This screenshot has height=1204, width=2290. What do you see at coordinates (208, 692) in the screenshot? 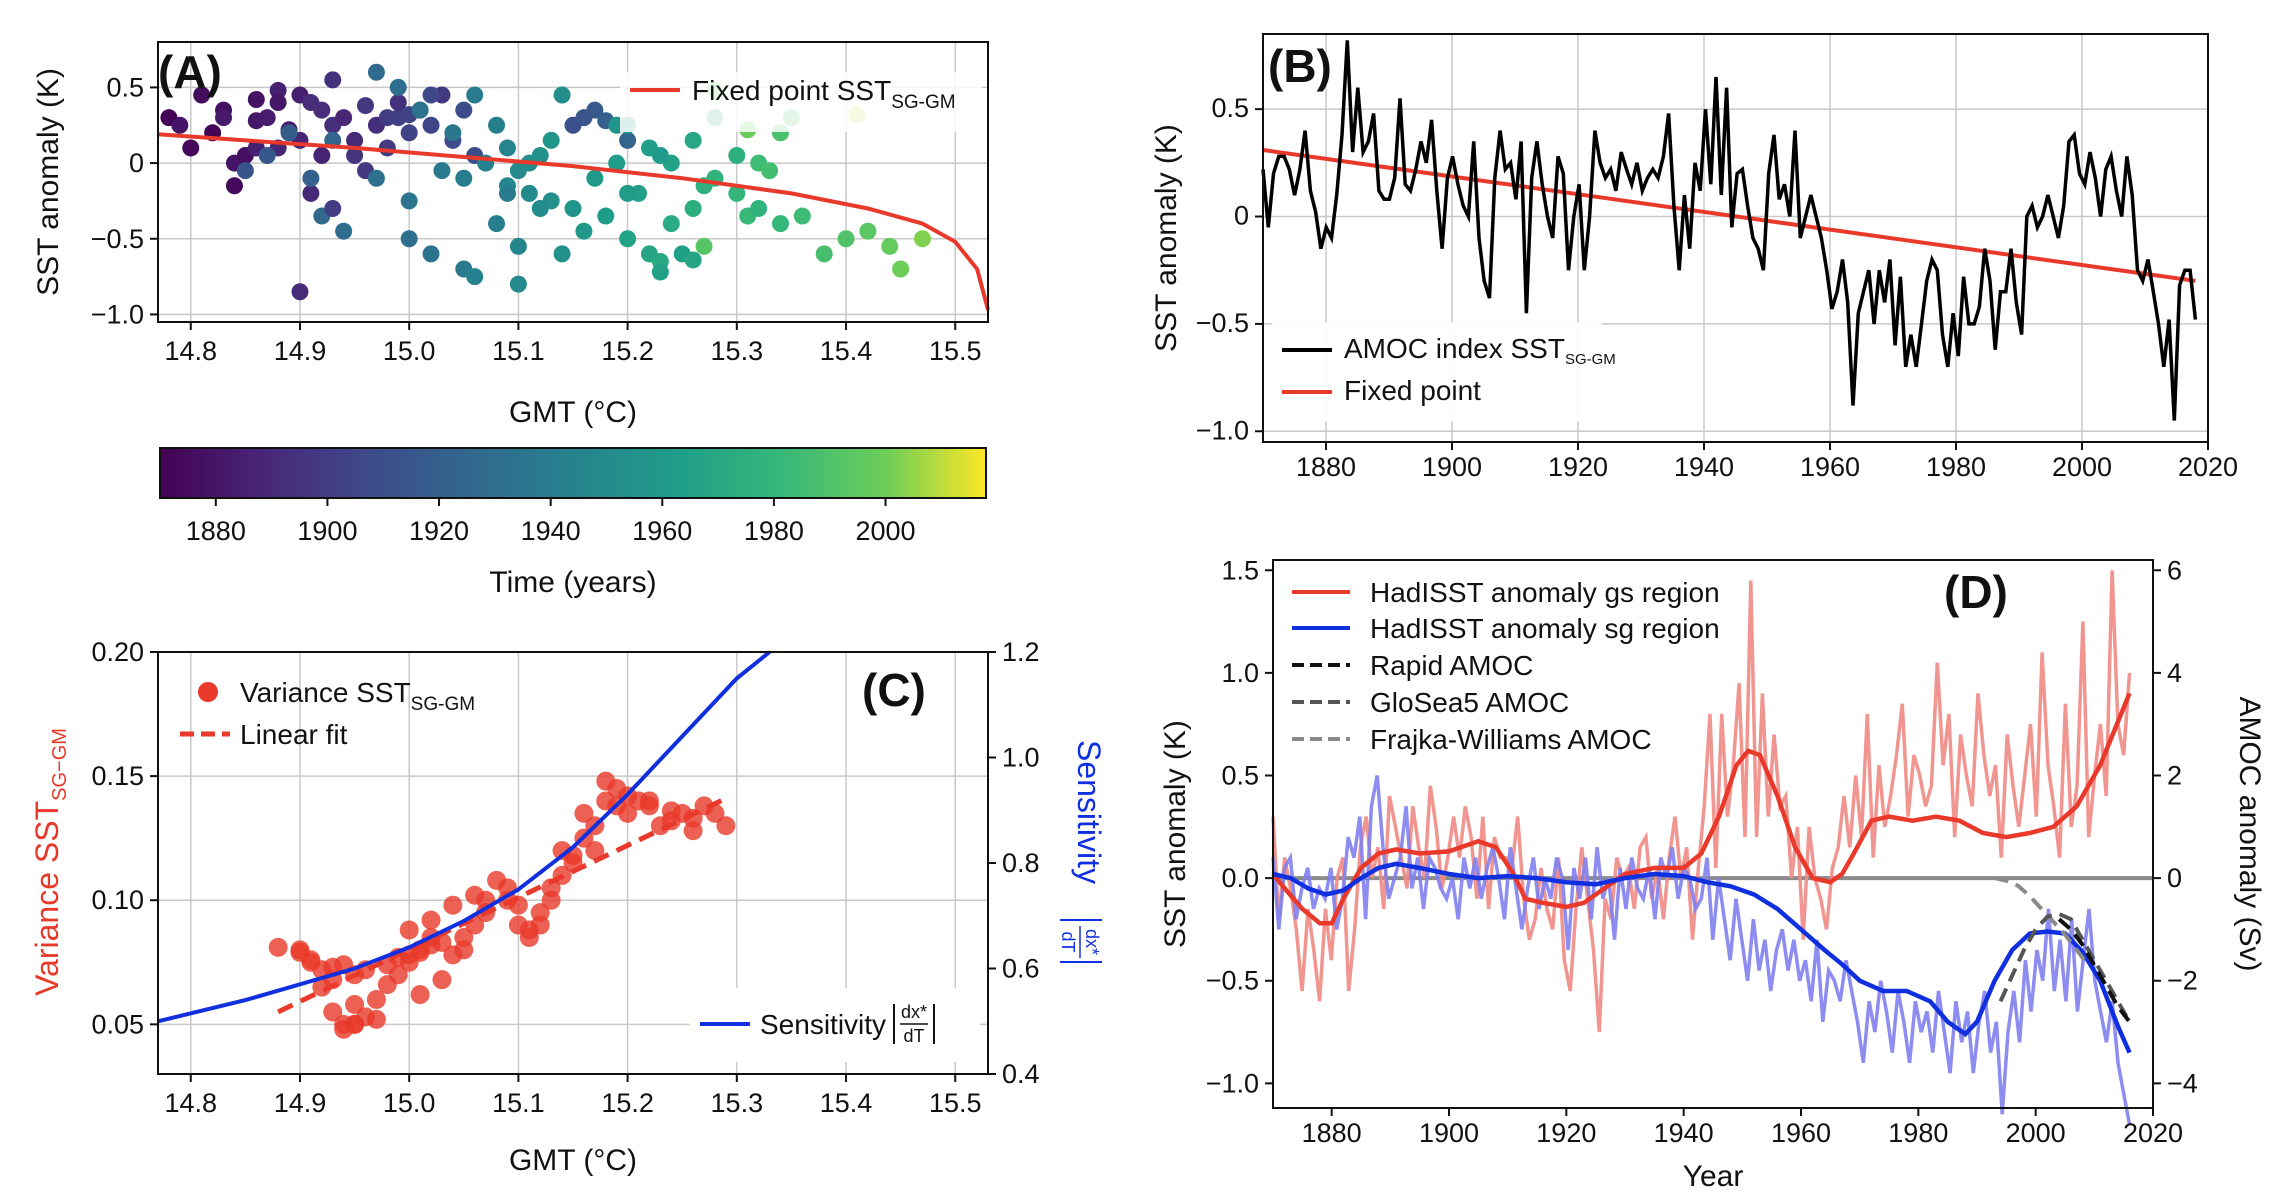
I see `c-legend-marker-variance` at bounding box center [208, 692].